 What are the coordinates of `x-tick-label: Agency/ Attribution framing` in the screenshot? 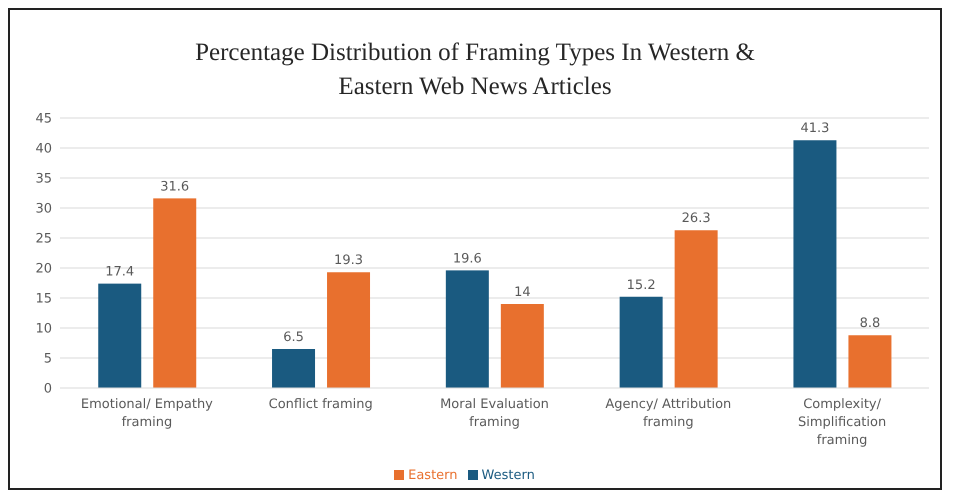 It's located at (668, 413).